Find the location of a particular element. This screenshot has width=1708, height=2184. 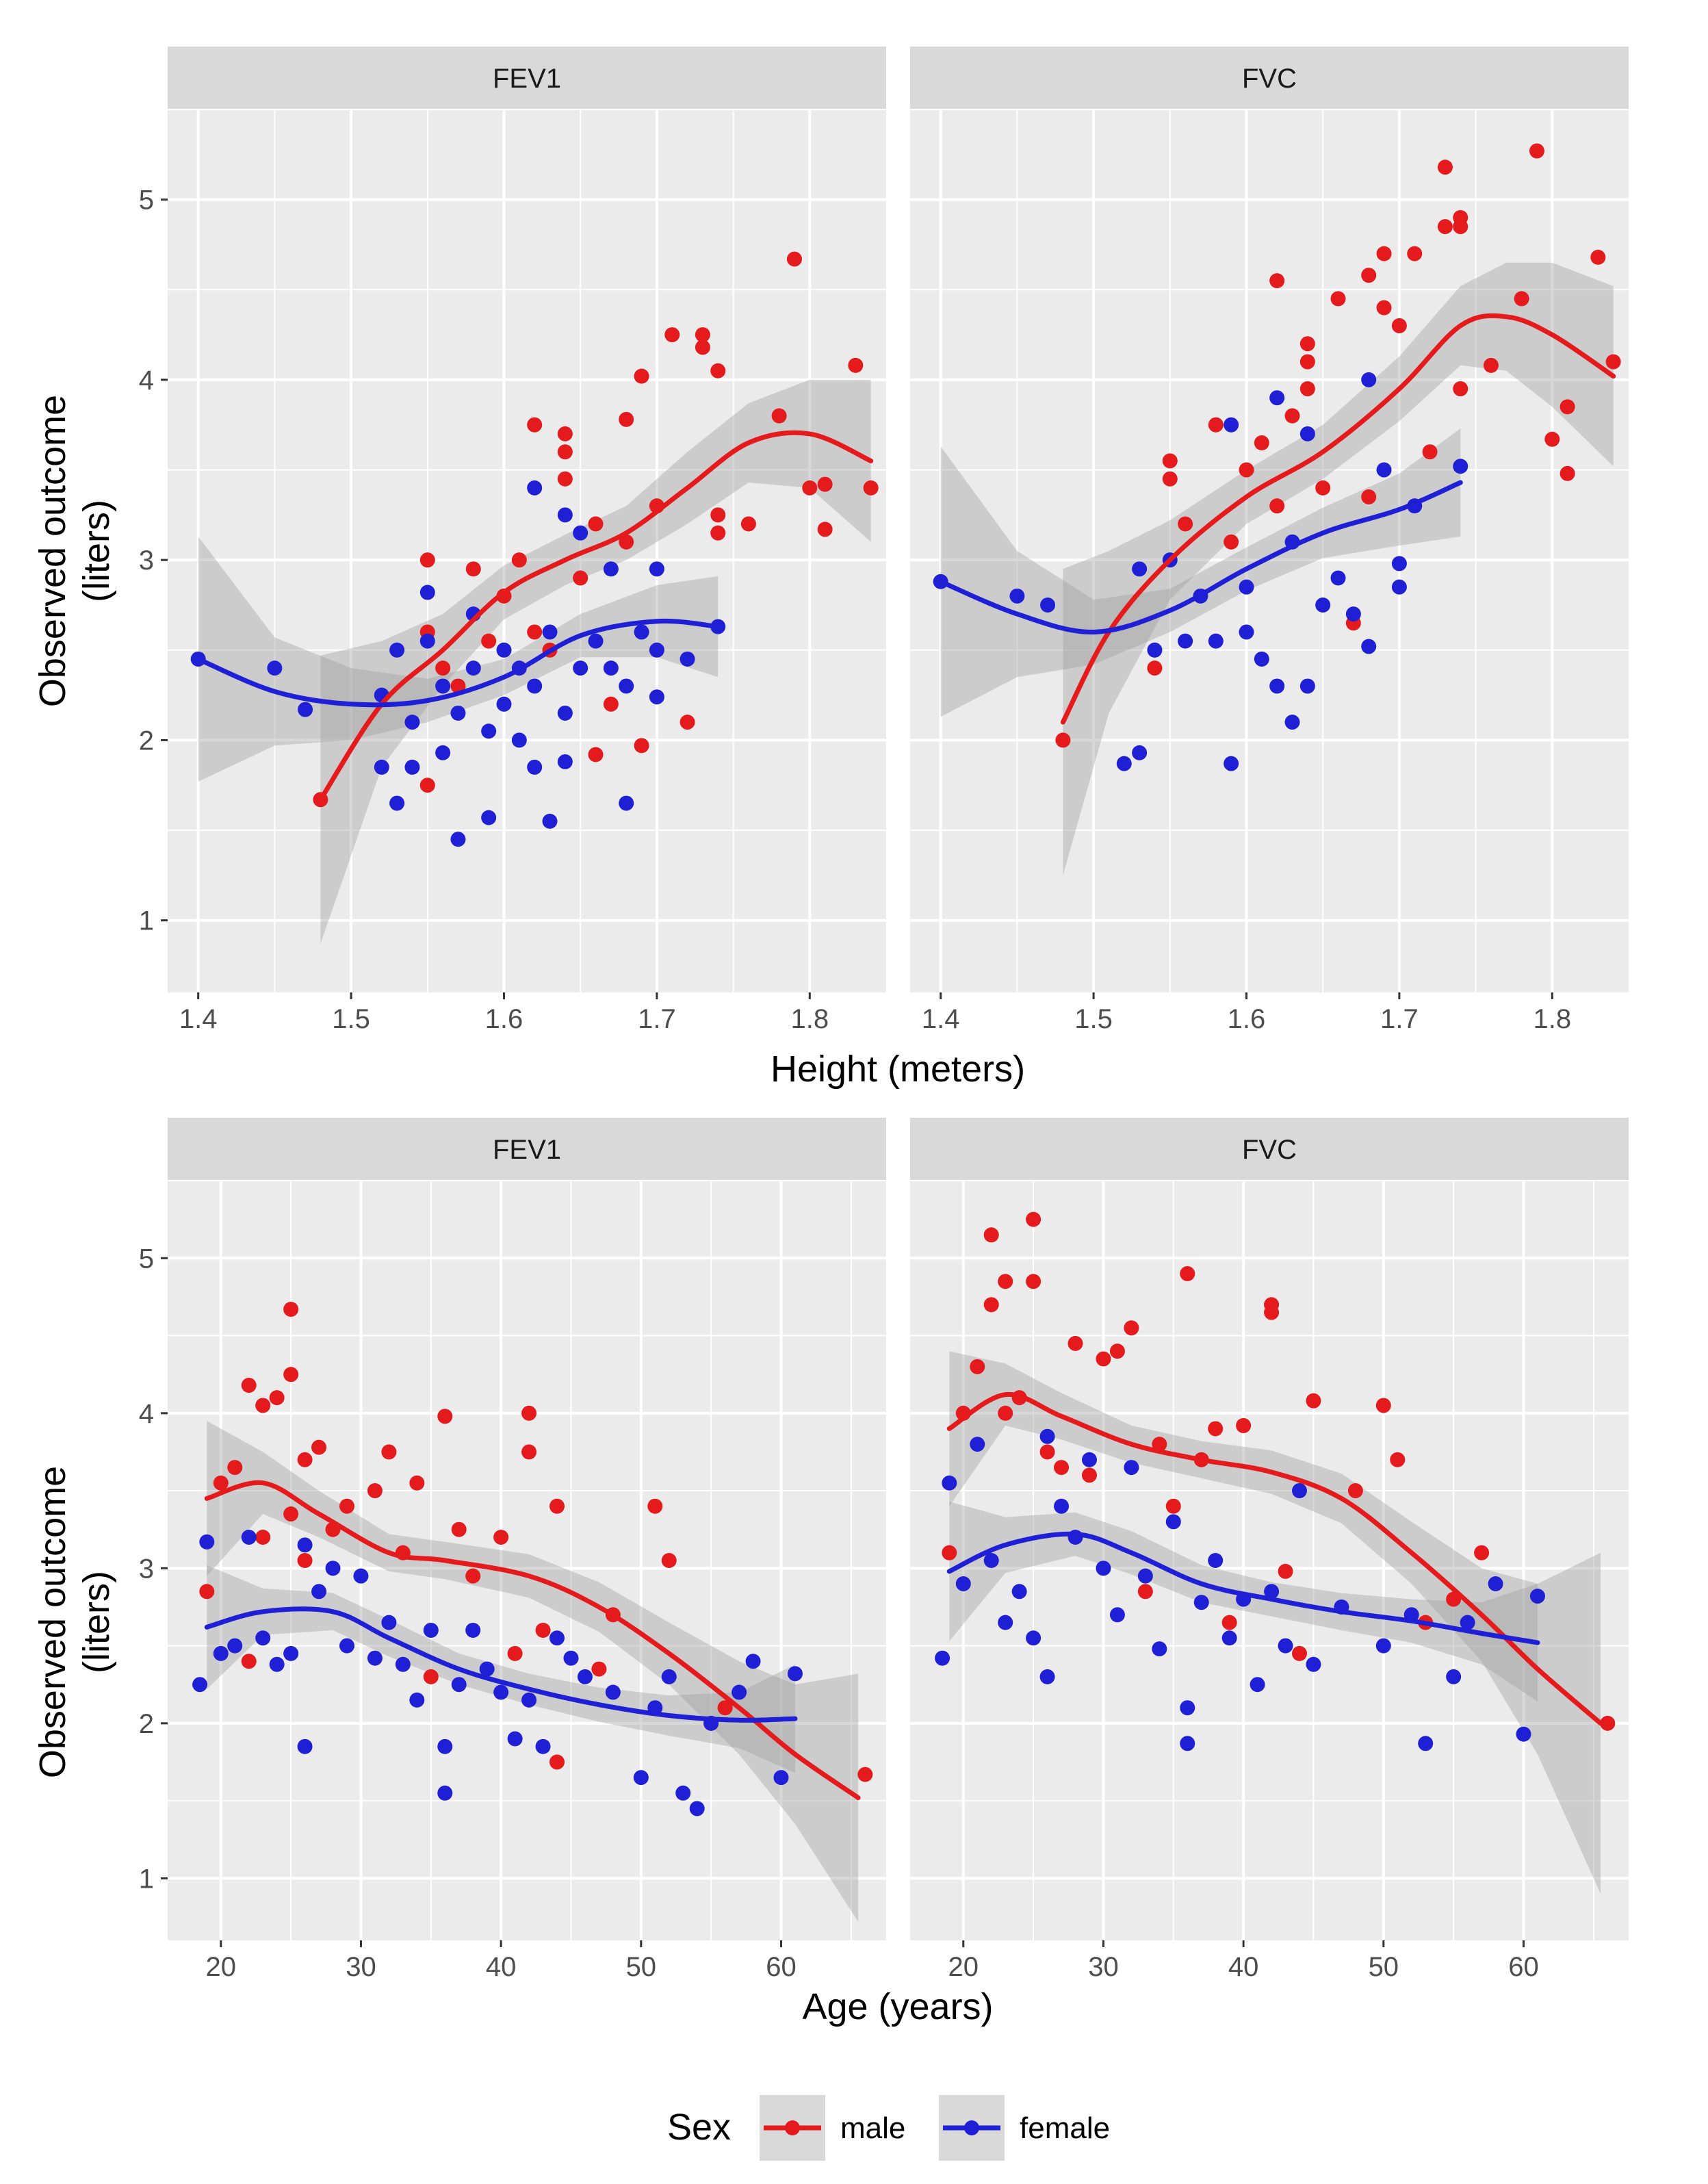

panel-strip is located at coordinates (1269, 1149).